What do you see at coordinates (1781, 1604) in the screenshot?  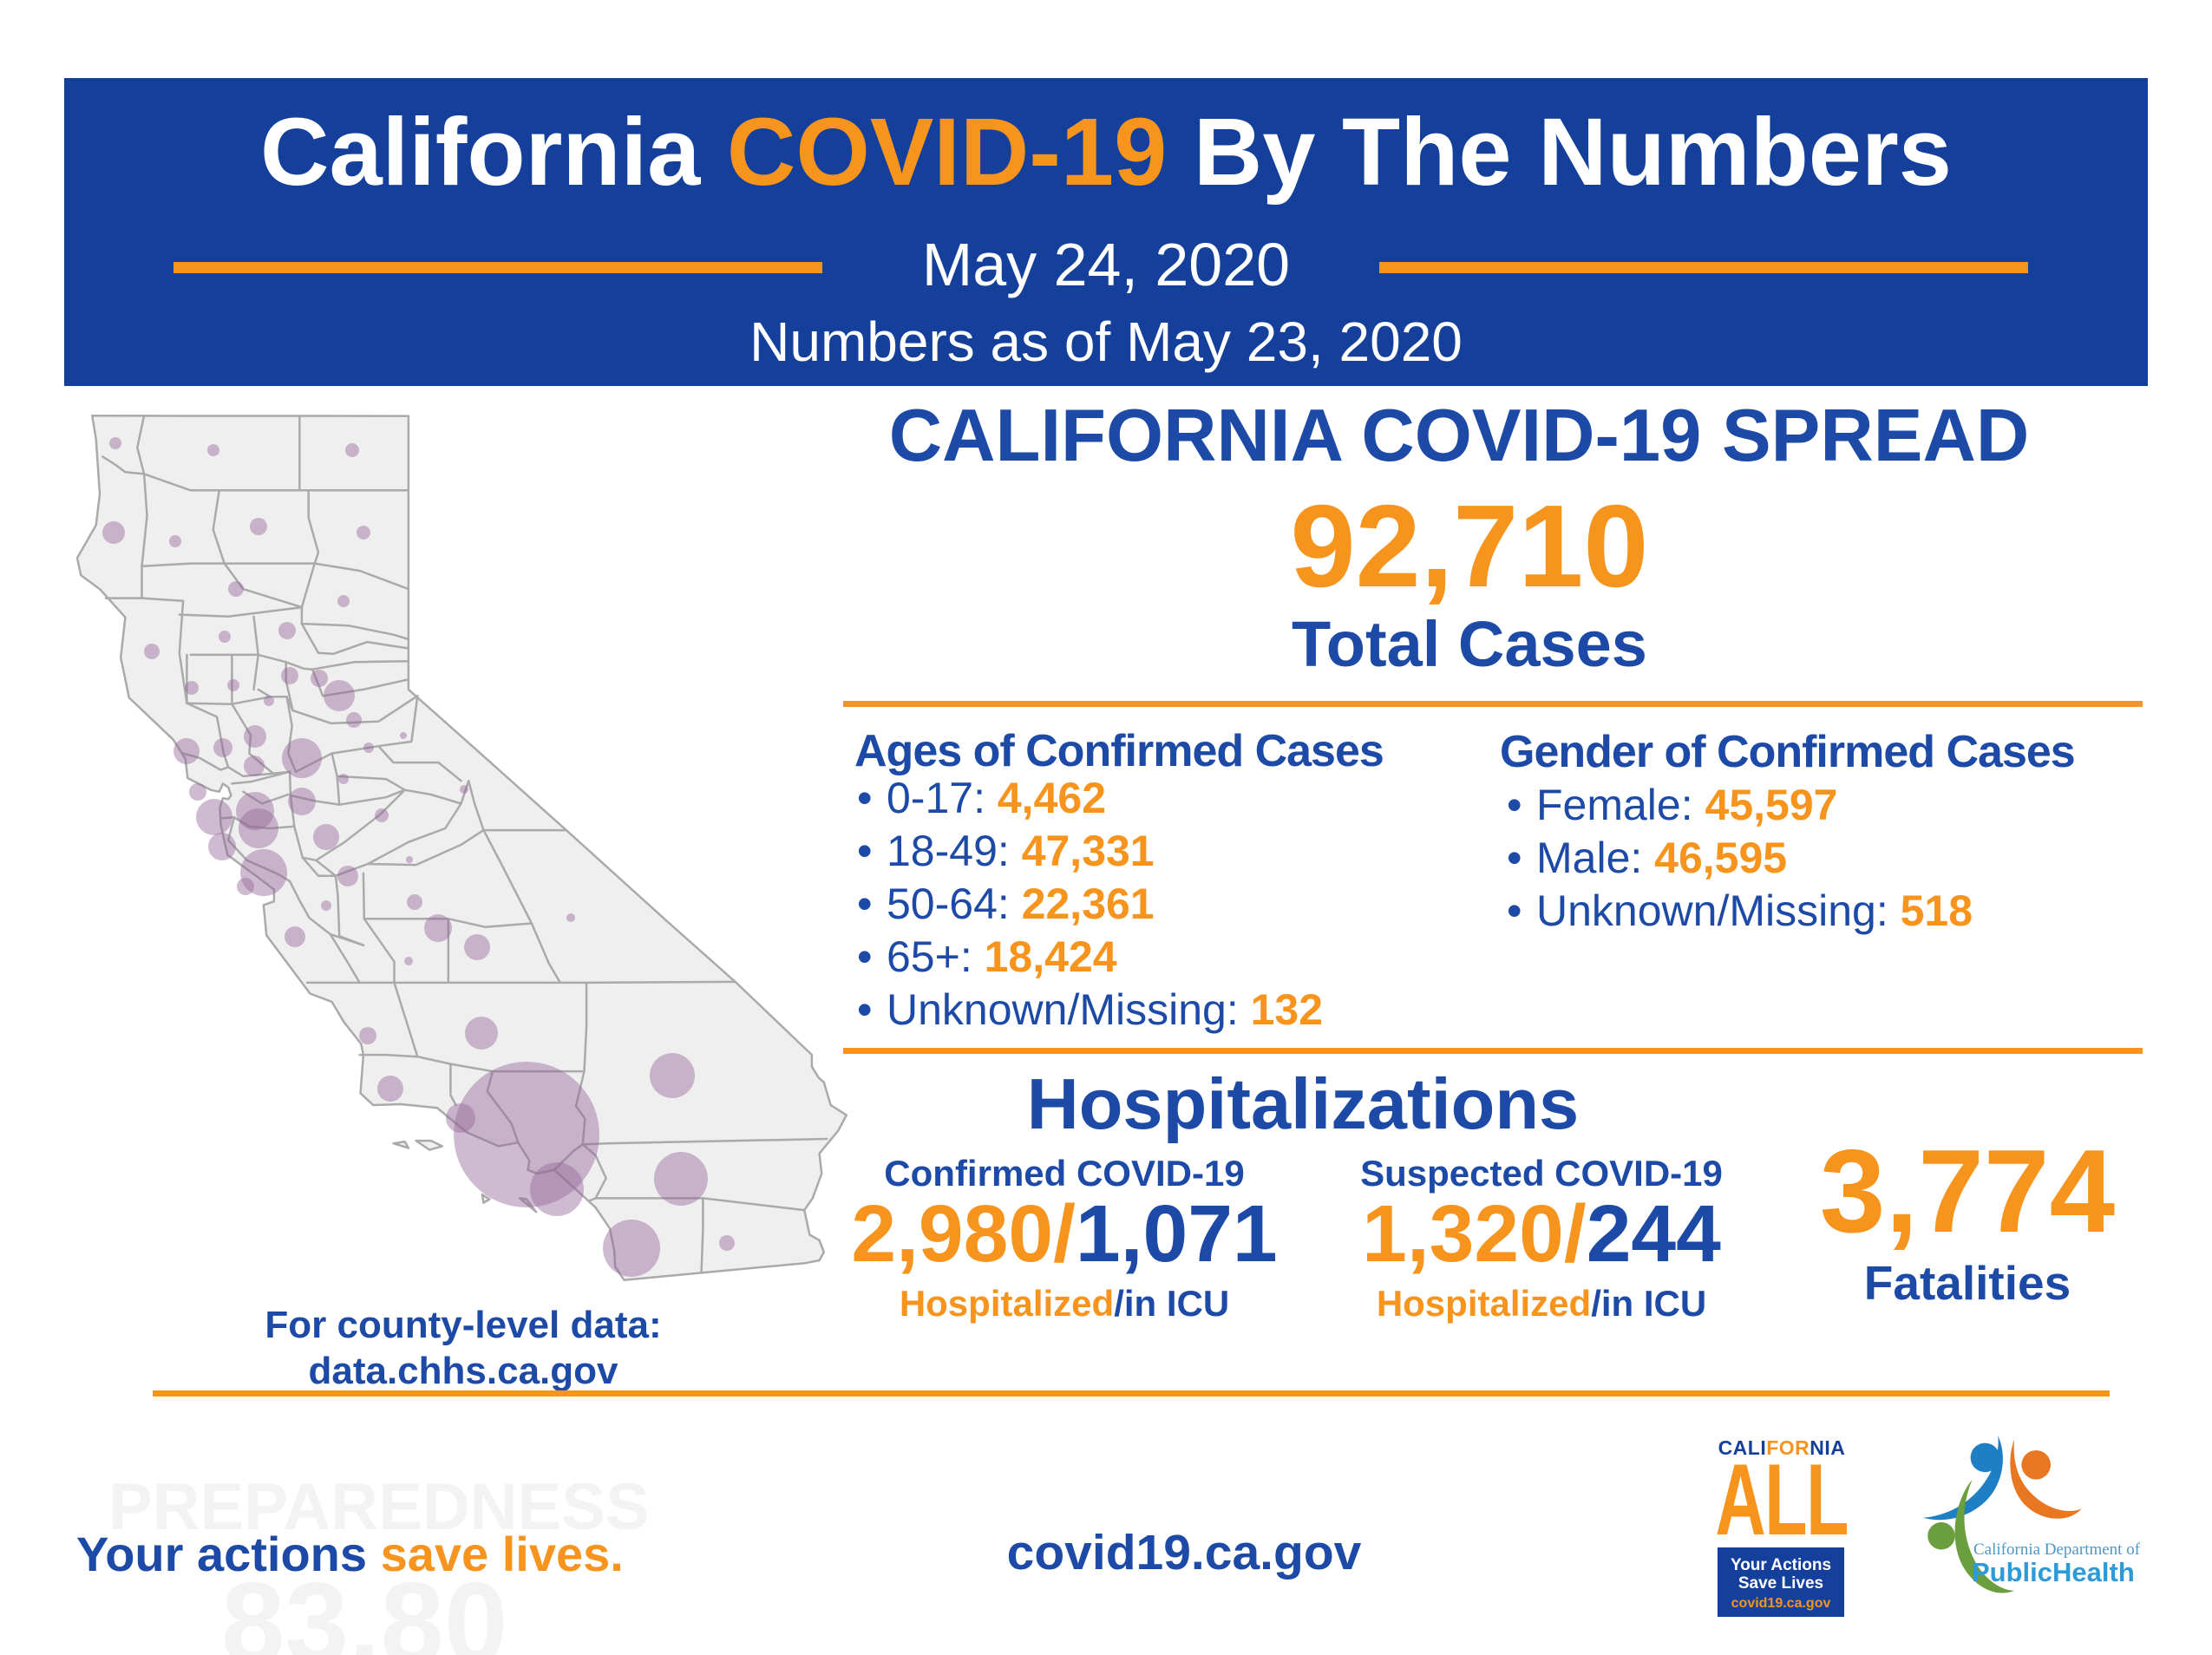 I see `caall-box-url: covid19.ca.gov` at bounding box center [1781, 1604].